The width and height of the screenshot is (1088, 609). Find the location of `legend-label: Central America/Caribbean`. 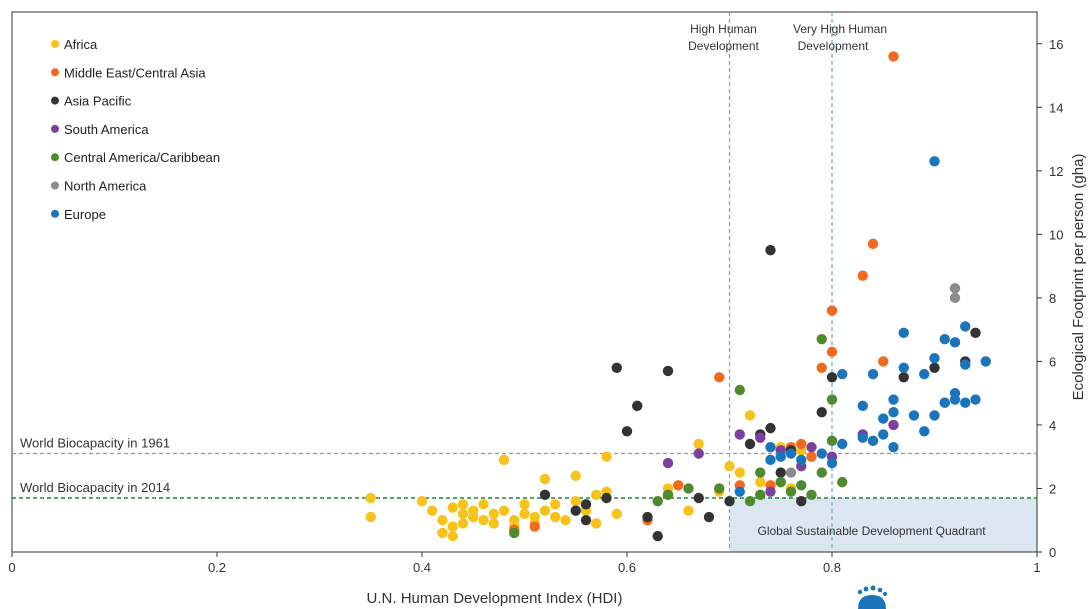

legend-label: Central America/Caribbean is located at coordinates (142, 157).